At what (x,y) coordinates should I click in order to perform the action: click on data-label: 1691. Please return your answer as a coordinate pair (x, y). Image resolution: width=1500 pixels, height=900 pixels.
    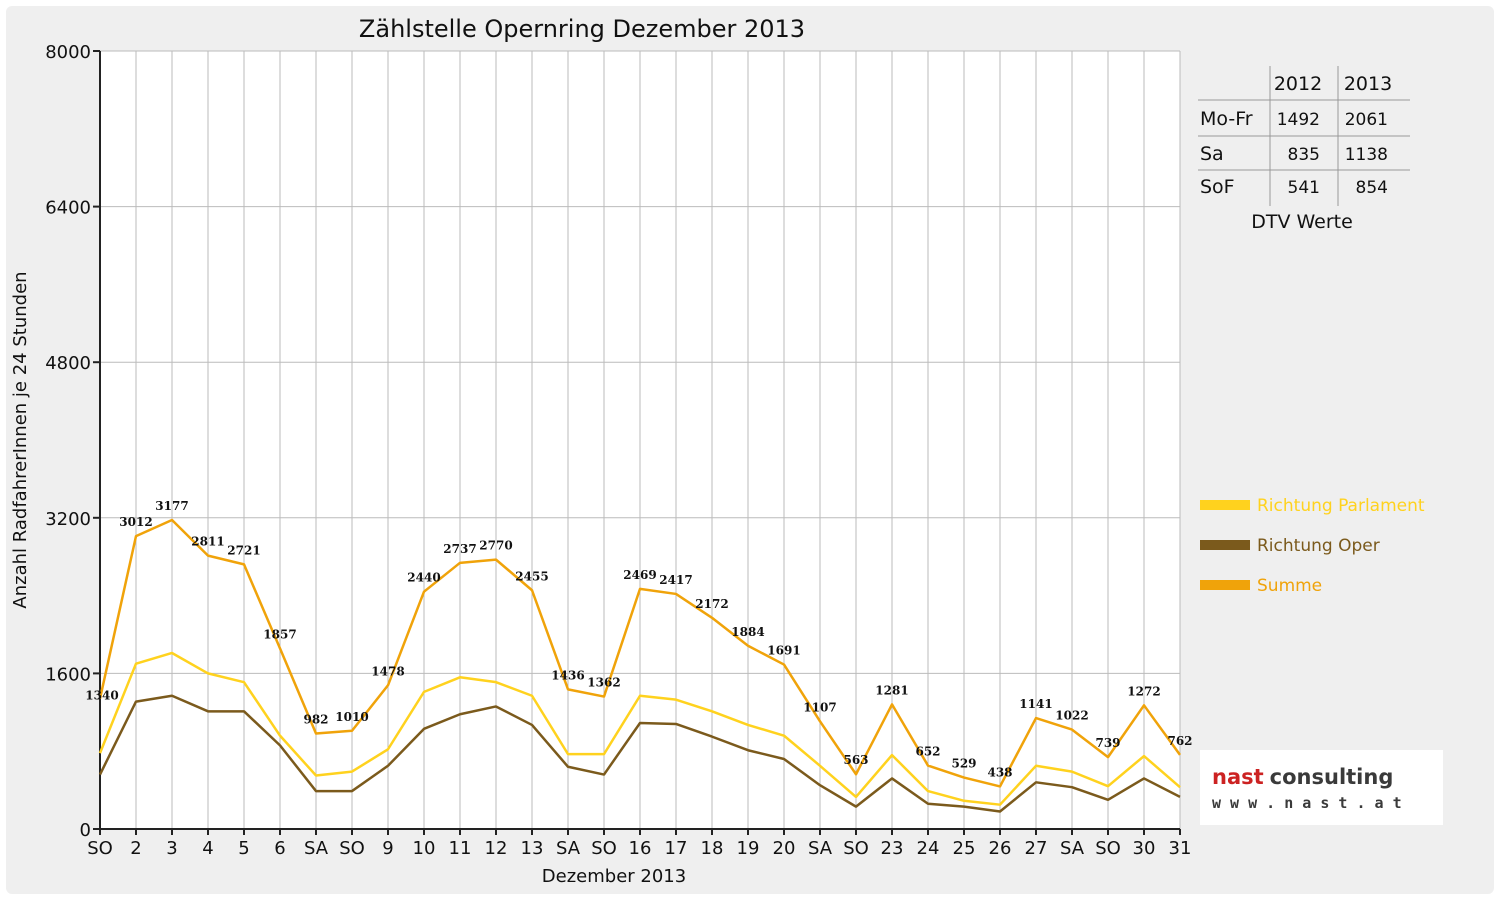
    Looking at the image, I should click on (783, 651).